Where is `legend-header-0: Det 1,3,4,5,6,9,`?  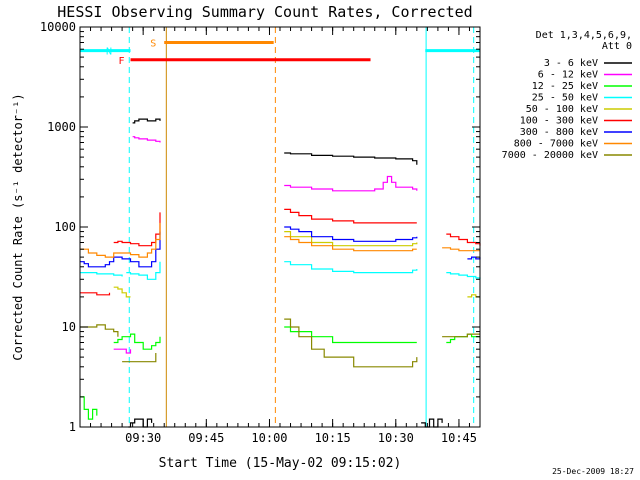 legend-header-0: Det 1,3,4,5,6,9, is located at coordinates (584, 35).